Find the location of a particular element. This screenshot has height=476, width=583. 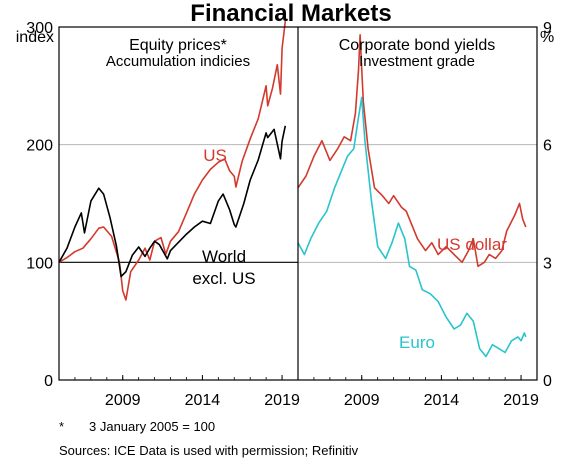

us-series-label: US is located at coordinates (215, 155).